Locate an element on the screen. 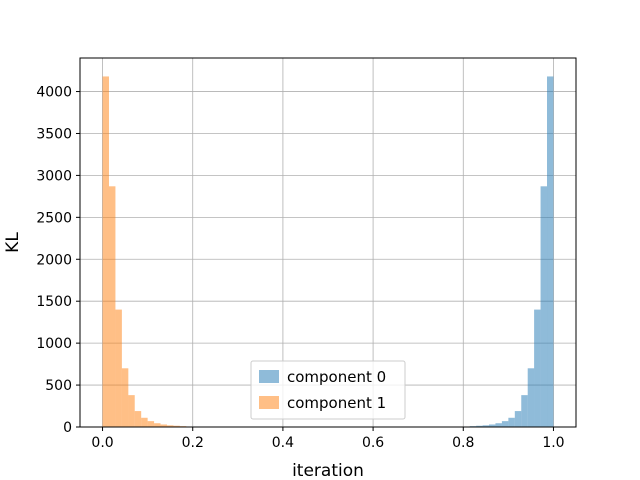 The width and height of the screenshot is (640, 480). x-axis-label: iteration is located at coordinates (328, 470).